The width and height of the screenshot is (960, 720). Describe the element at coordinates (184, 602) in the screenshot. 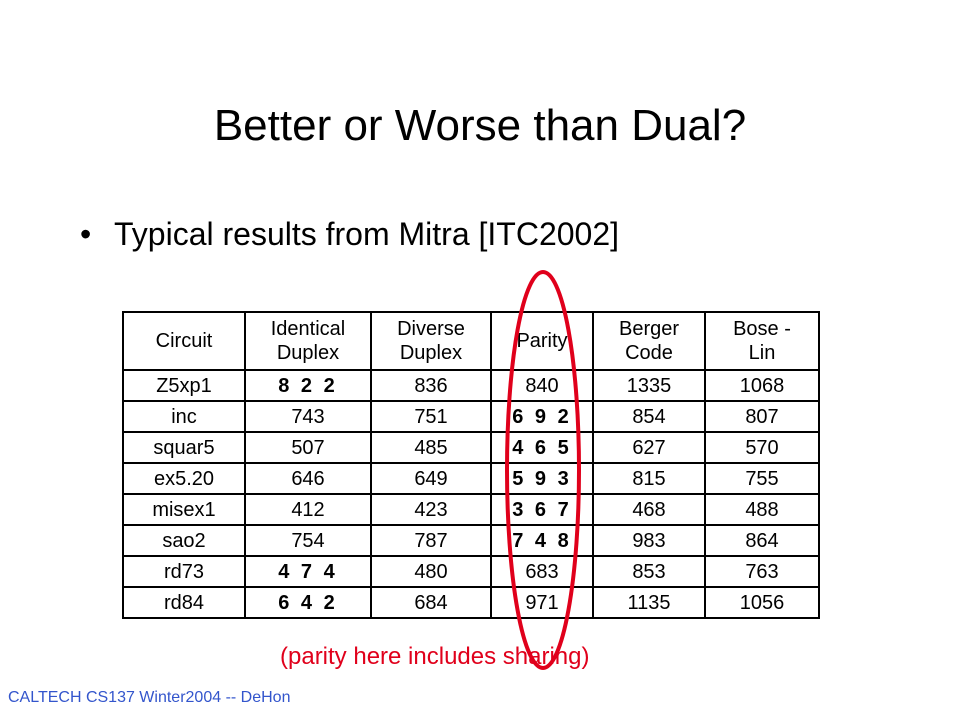

I see `table-cell: rd84` at that location.